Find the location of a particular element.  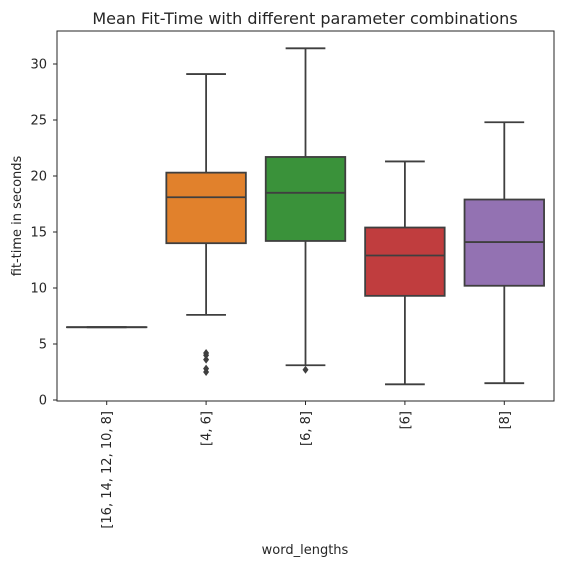

y-axis: 0 5 10 15 20 25 30 is located at coordinates (43, 233).